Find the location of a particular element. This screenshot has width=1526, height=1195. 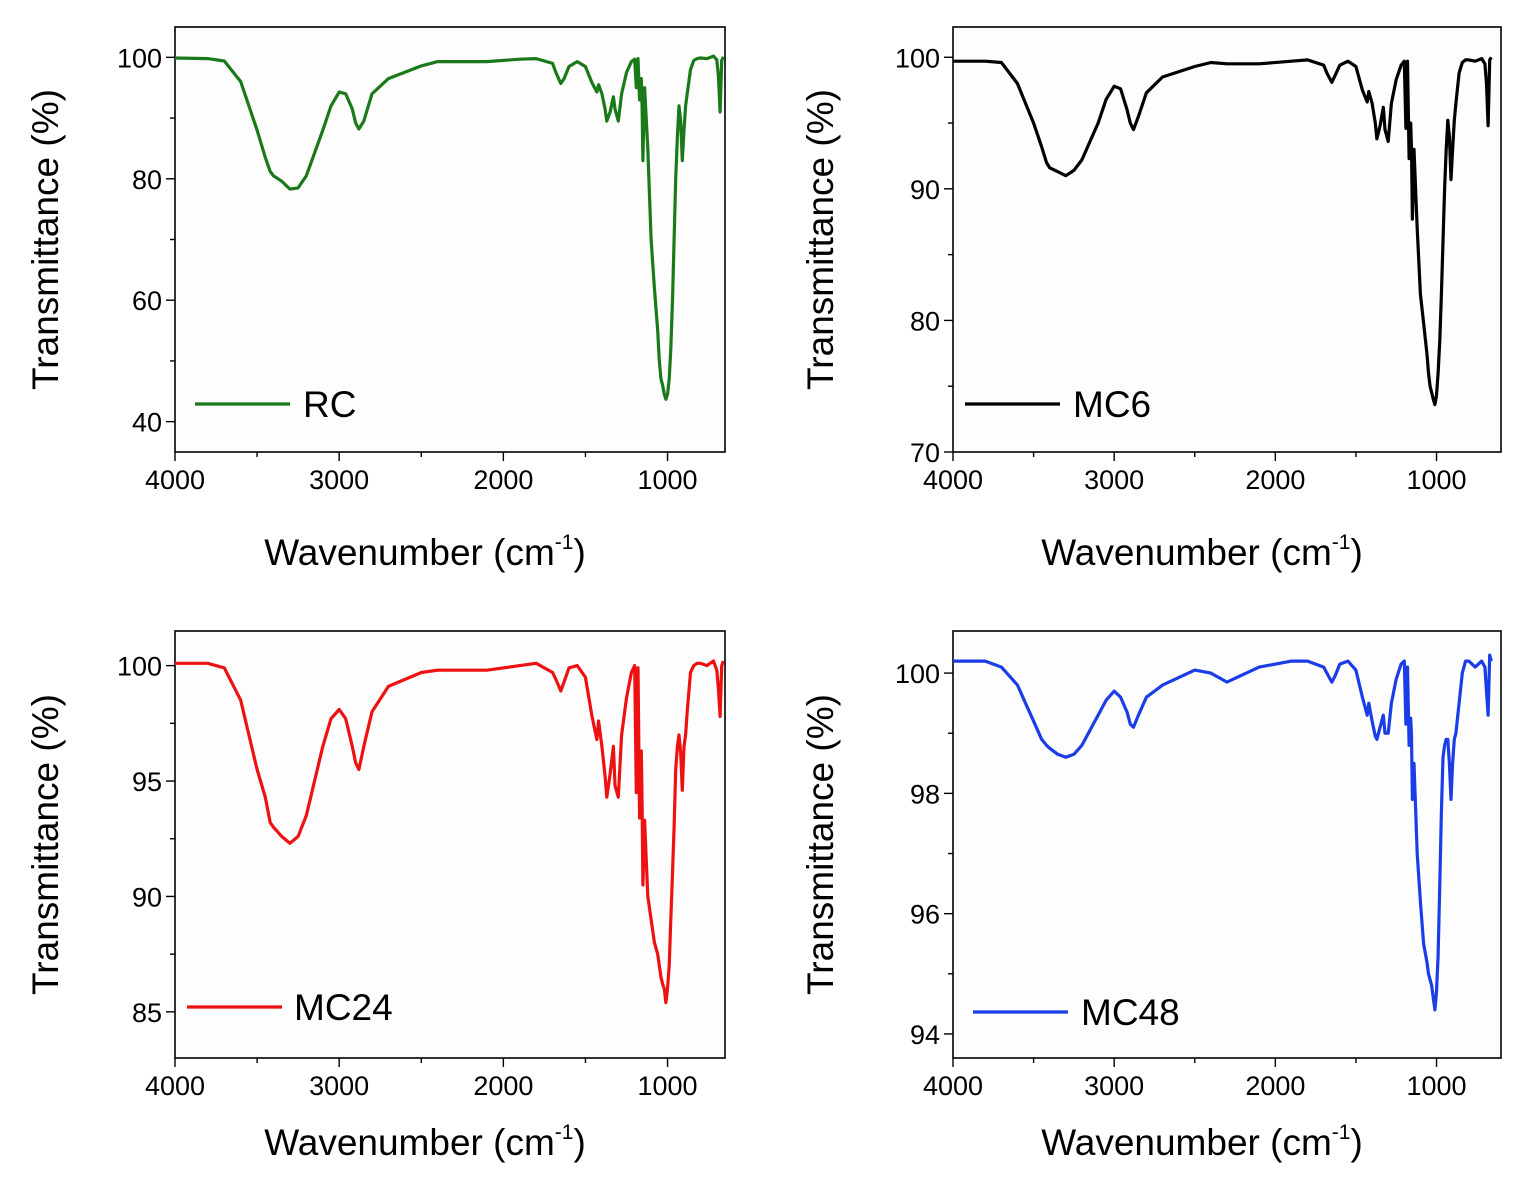

series-line-mc24 is located at coordinates (450, 832).